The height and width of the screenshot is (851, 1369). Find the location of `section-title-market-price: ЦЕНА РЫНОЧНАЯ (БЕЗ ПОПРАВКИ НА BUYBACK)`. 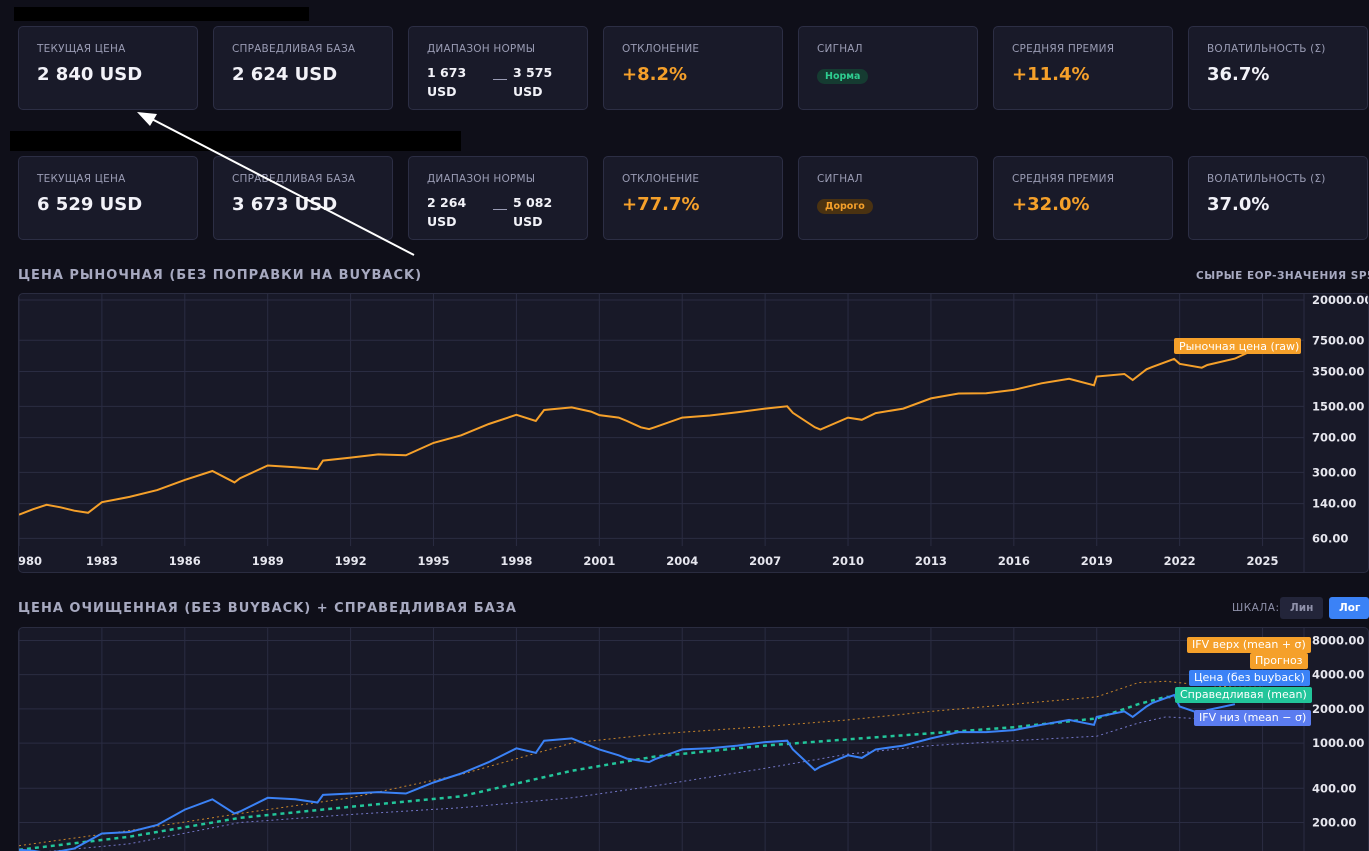

section-title-market-price: ЦЕНА РЫНОЧНАЯ (БЕЗ ПОПРАВКИ НА BUYBACK) is located at coordinates (220, 275).